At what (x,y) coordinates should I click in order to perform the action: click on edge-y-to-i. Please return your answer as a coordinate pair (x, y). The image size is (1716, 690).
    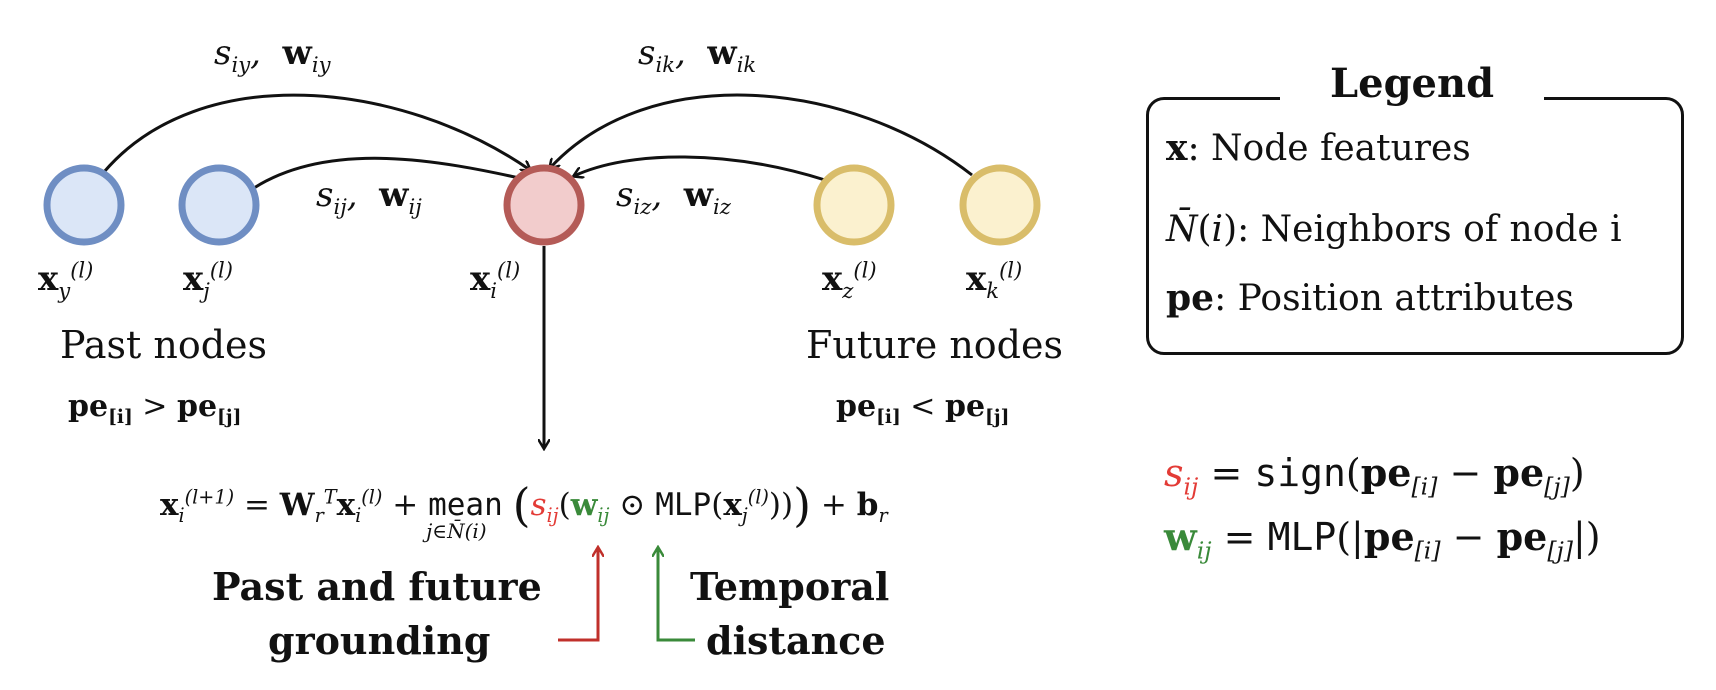
    Looking at the image, I should click on (316, 133).